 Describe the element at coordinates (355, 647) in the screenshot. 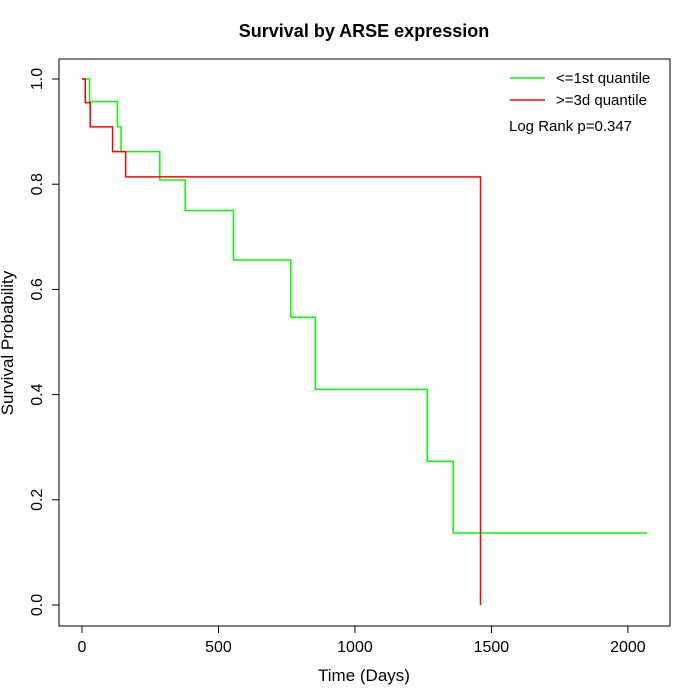

I see `x-tick-label: 1000` at that location.